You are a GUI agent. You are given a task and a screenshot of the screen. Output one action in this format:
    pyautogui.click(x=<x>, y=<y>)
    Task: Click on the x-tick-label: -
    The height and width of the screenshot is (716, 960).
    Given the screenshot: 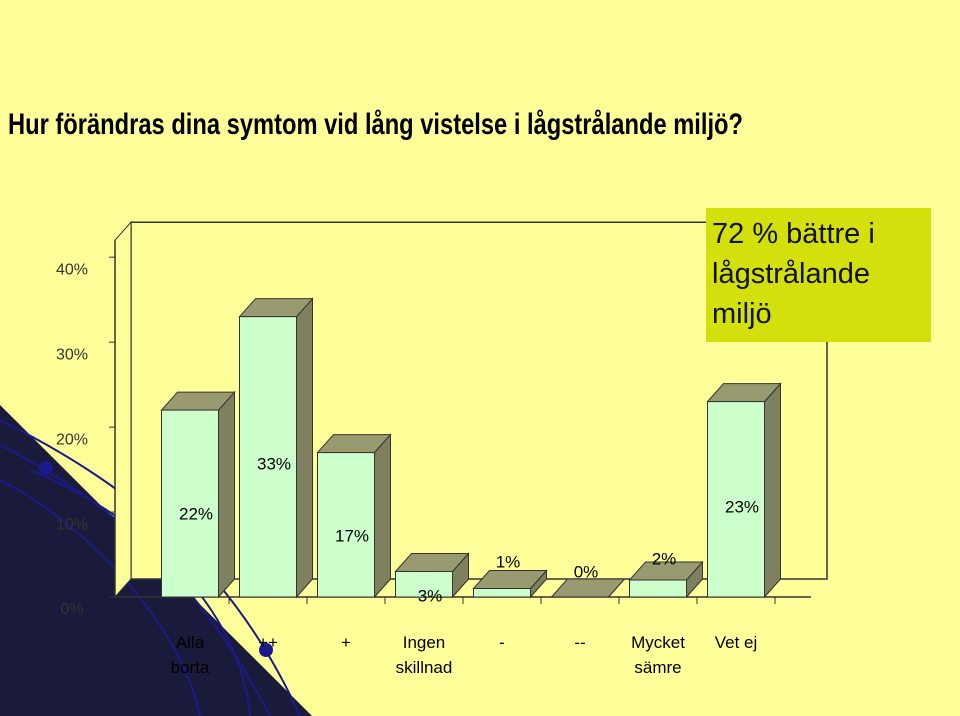 What is the action you would take?
    pyautogui.click(x=502, y=642)
    